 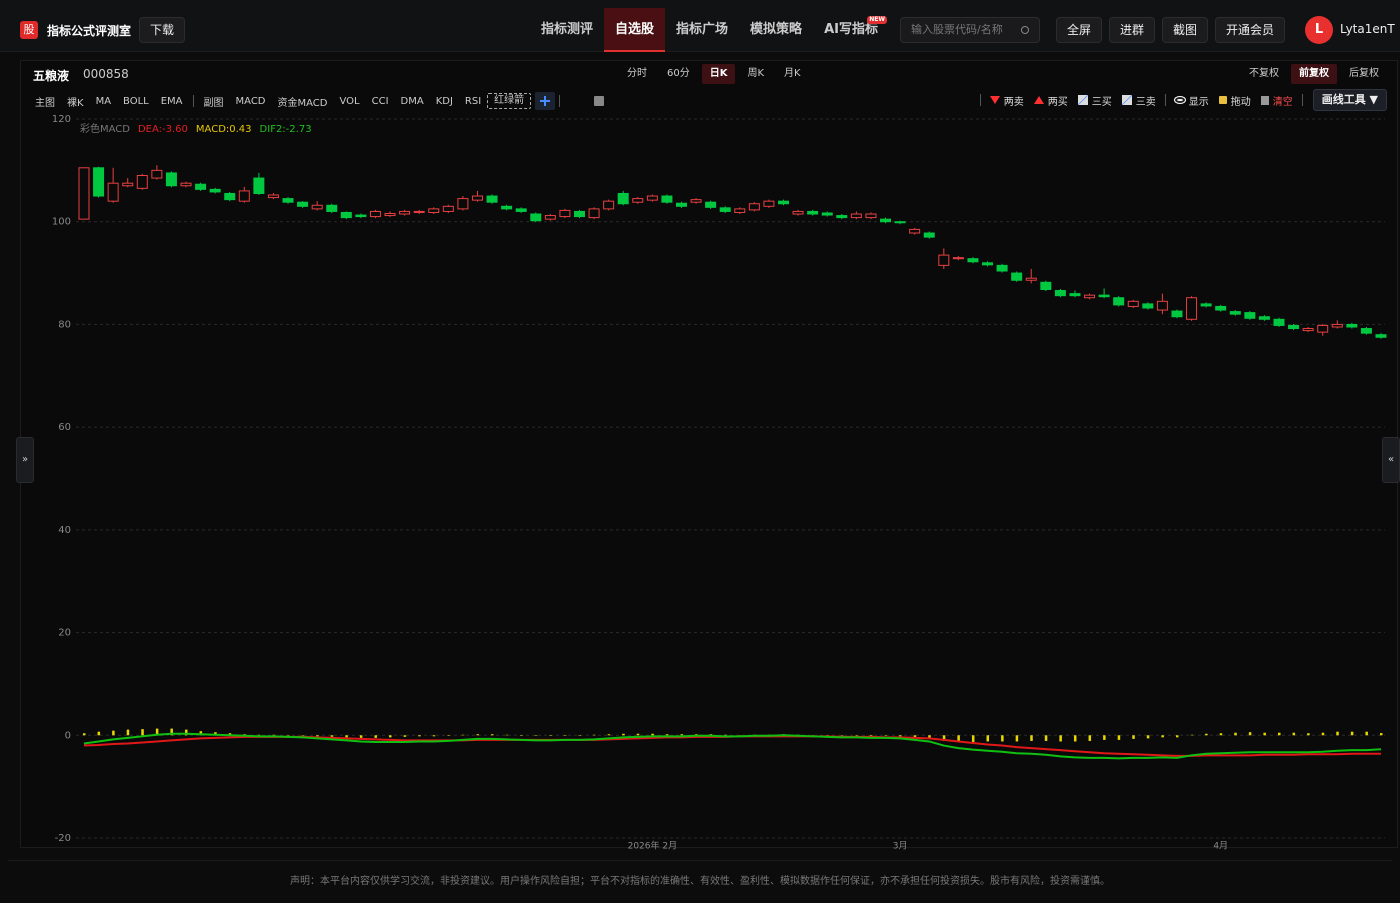 What do you see at coordinates (106, 74) in the screenshot?
I see `stock-code: 000858` at bounding box center [106, 74].